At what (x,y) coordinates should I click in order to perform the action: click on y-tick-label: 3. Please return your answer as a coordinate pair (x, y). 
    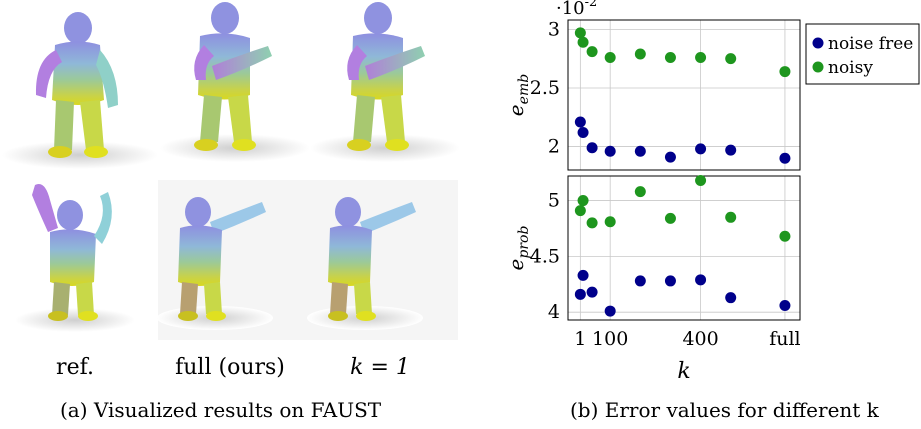
    Looking at the image, I should click on (554, 29).